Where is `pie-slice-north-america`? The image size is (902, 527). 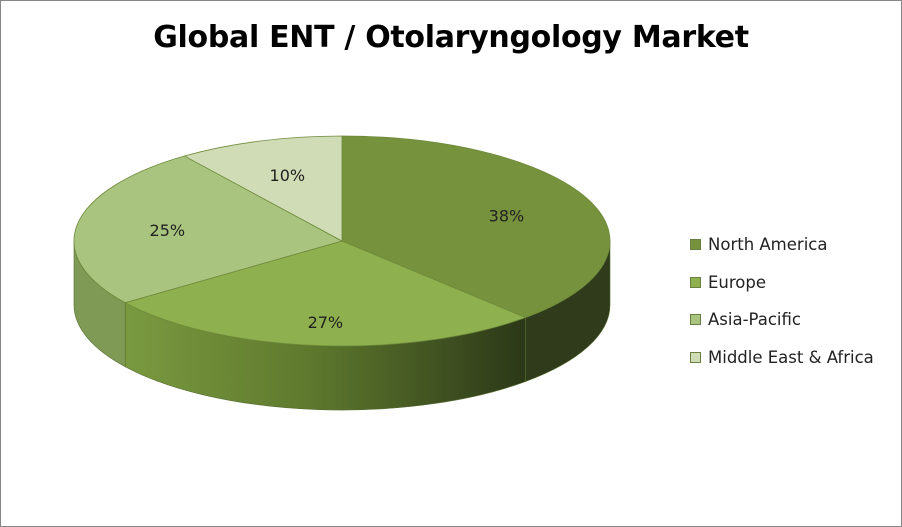 pie-slice-north-america is located at coordinates (476, 226).